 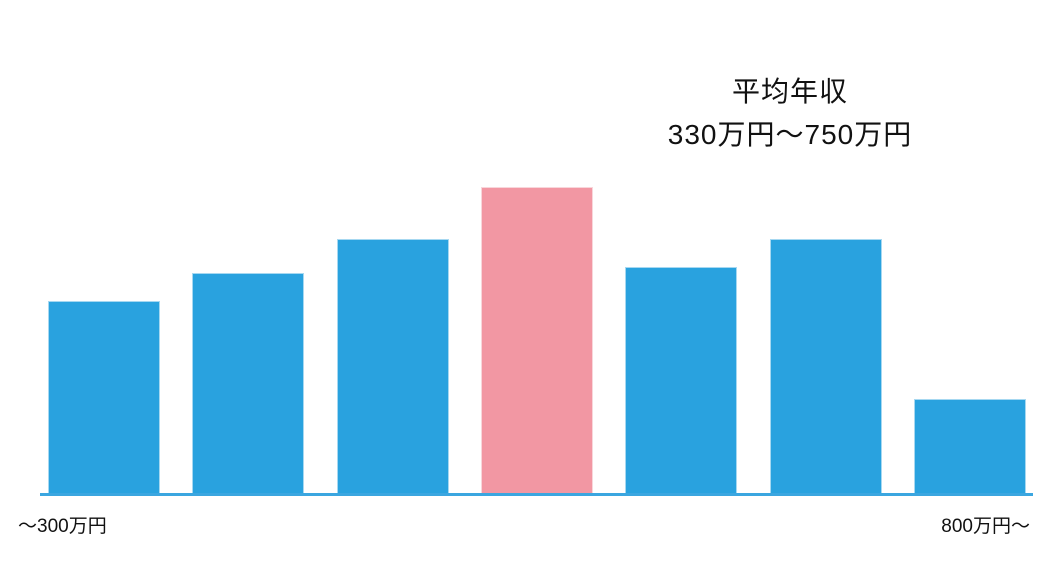 I want to click on chart-title-line1: 平均年収, so click(x=789, y=91).